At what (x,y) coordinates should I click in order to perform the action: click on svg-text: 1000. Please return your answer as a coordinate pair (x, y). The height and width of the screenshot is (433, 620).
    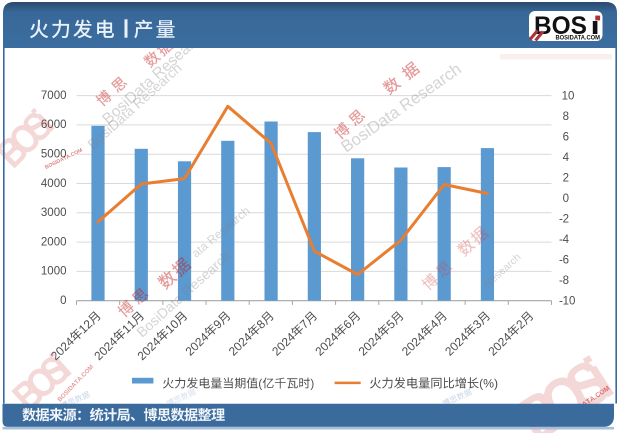
    Looking at the image, I should click on (54, 272).